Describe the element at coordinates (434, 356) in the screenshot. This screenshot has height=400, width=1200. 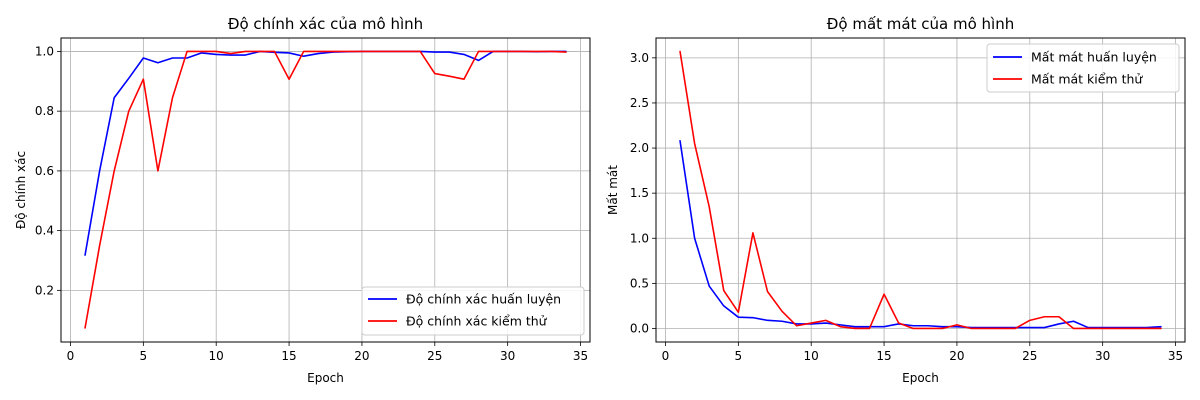
I see `accuracy-x-tick-label: 25` at that location.